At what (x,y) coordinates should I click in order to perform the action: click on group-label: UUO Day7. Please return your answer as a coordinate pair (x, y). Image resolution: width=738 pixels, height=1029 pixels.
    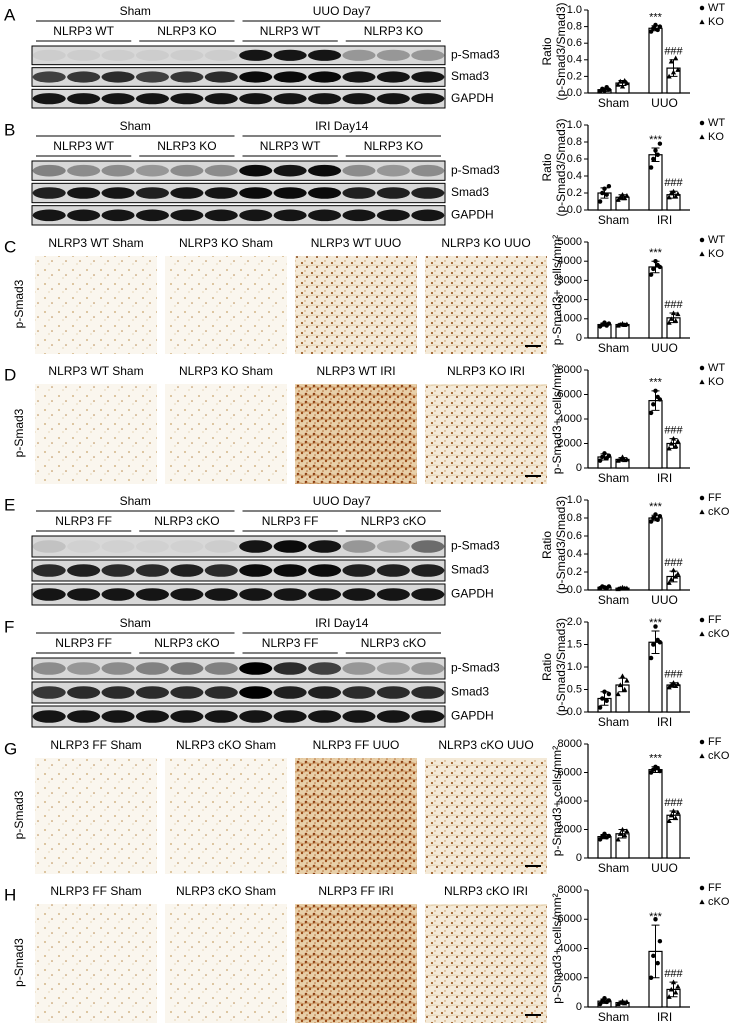
    Looking at the image, I should click on (342, 11).